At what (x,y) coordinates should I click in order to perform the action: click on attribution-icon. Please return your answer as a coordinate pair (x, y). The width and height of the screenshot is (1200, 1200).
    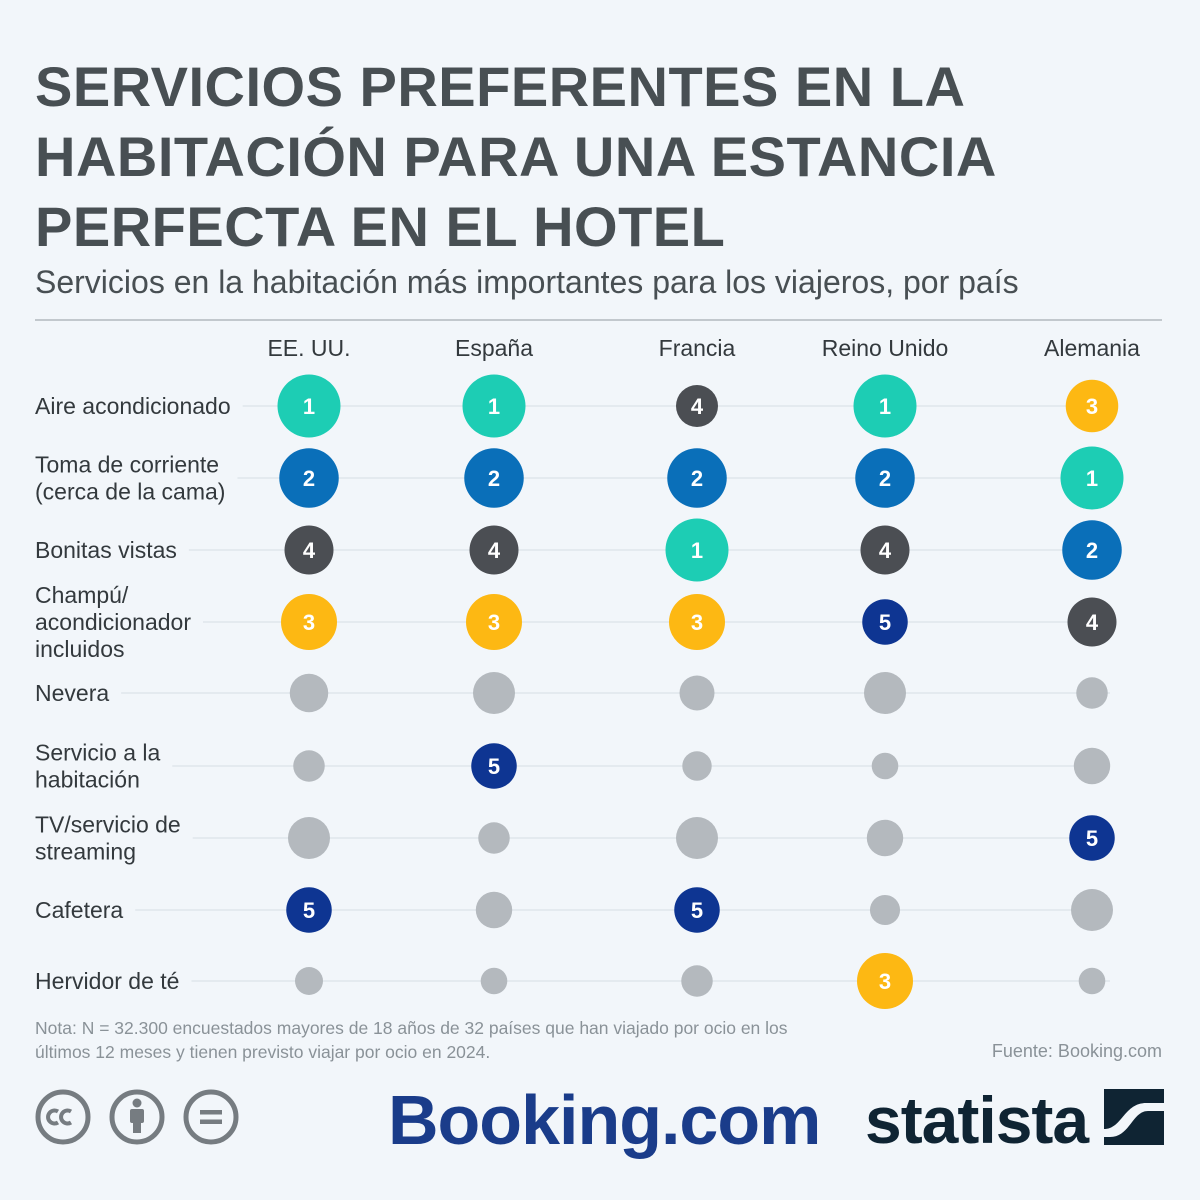
    Looking at the image, I should click on (137, 1117).